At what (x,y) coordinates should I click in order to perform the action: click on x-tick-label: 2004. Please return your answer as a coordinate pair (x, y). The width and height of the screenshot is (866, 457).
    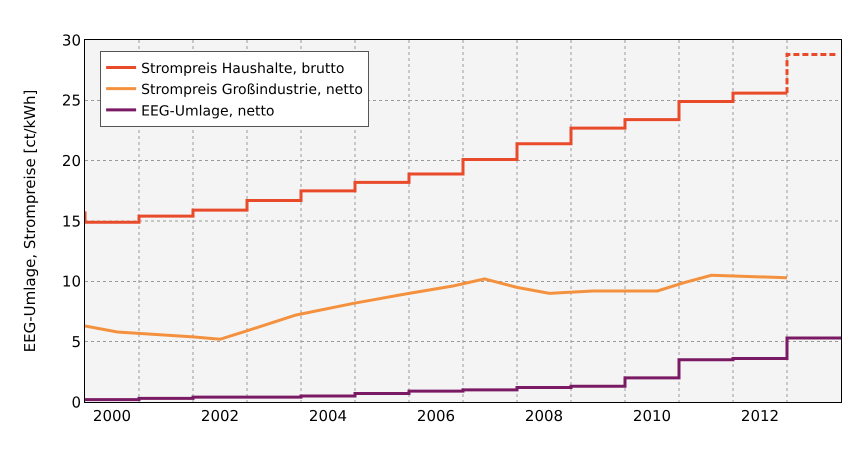
    Looking at the image, I should click on (328, 416).